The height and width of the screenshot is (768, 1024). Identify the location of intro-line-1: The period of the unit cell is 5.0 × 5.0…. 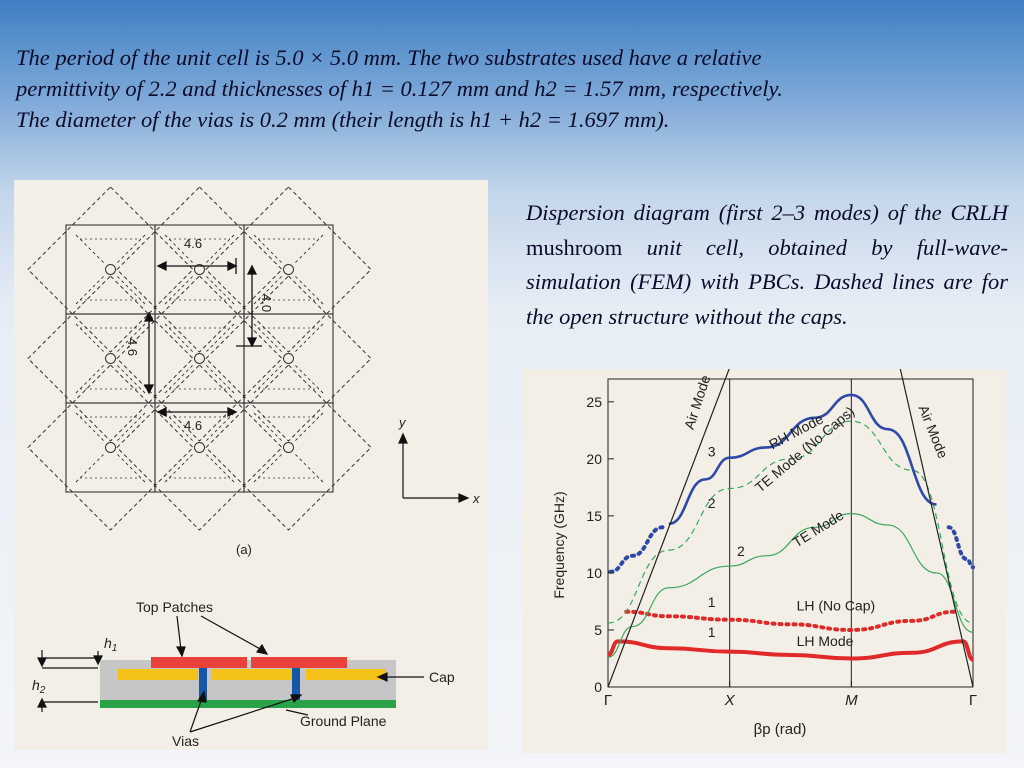
(389, 57).